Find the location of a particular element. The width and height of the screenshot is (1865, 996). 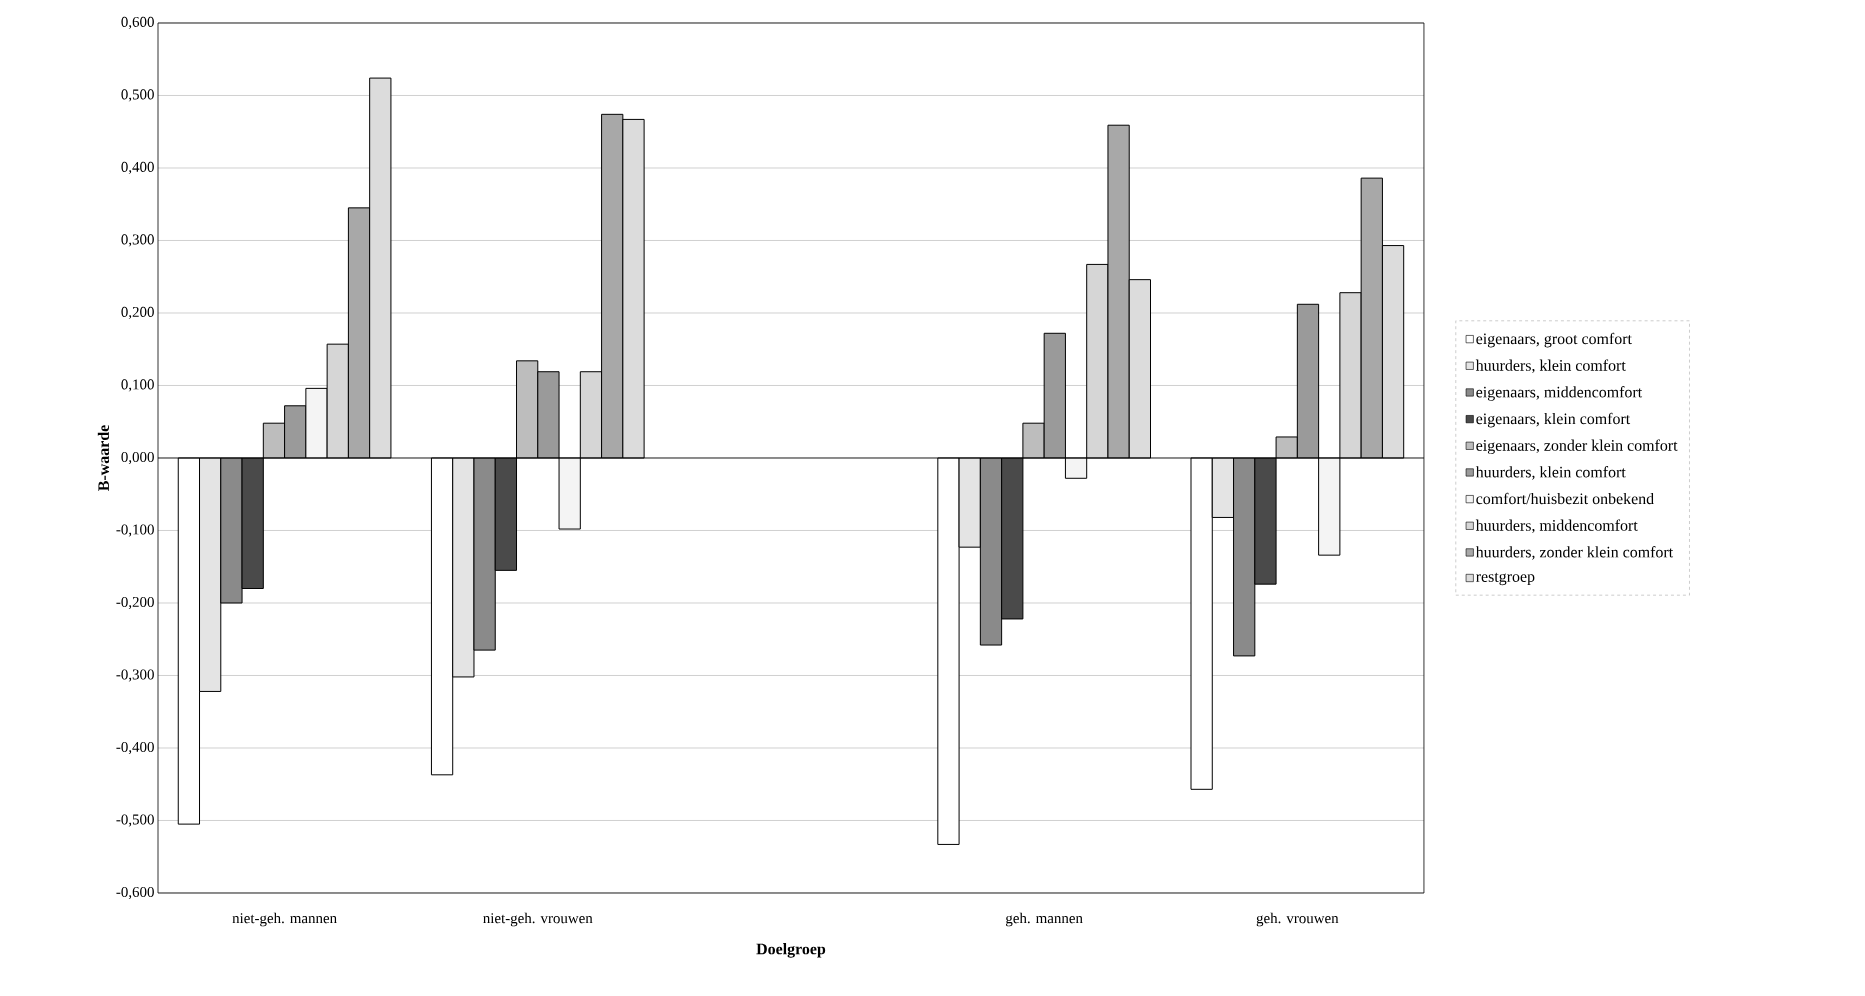

y-tick-label: -0,400 is located at coordinates (135, 748).